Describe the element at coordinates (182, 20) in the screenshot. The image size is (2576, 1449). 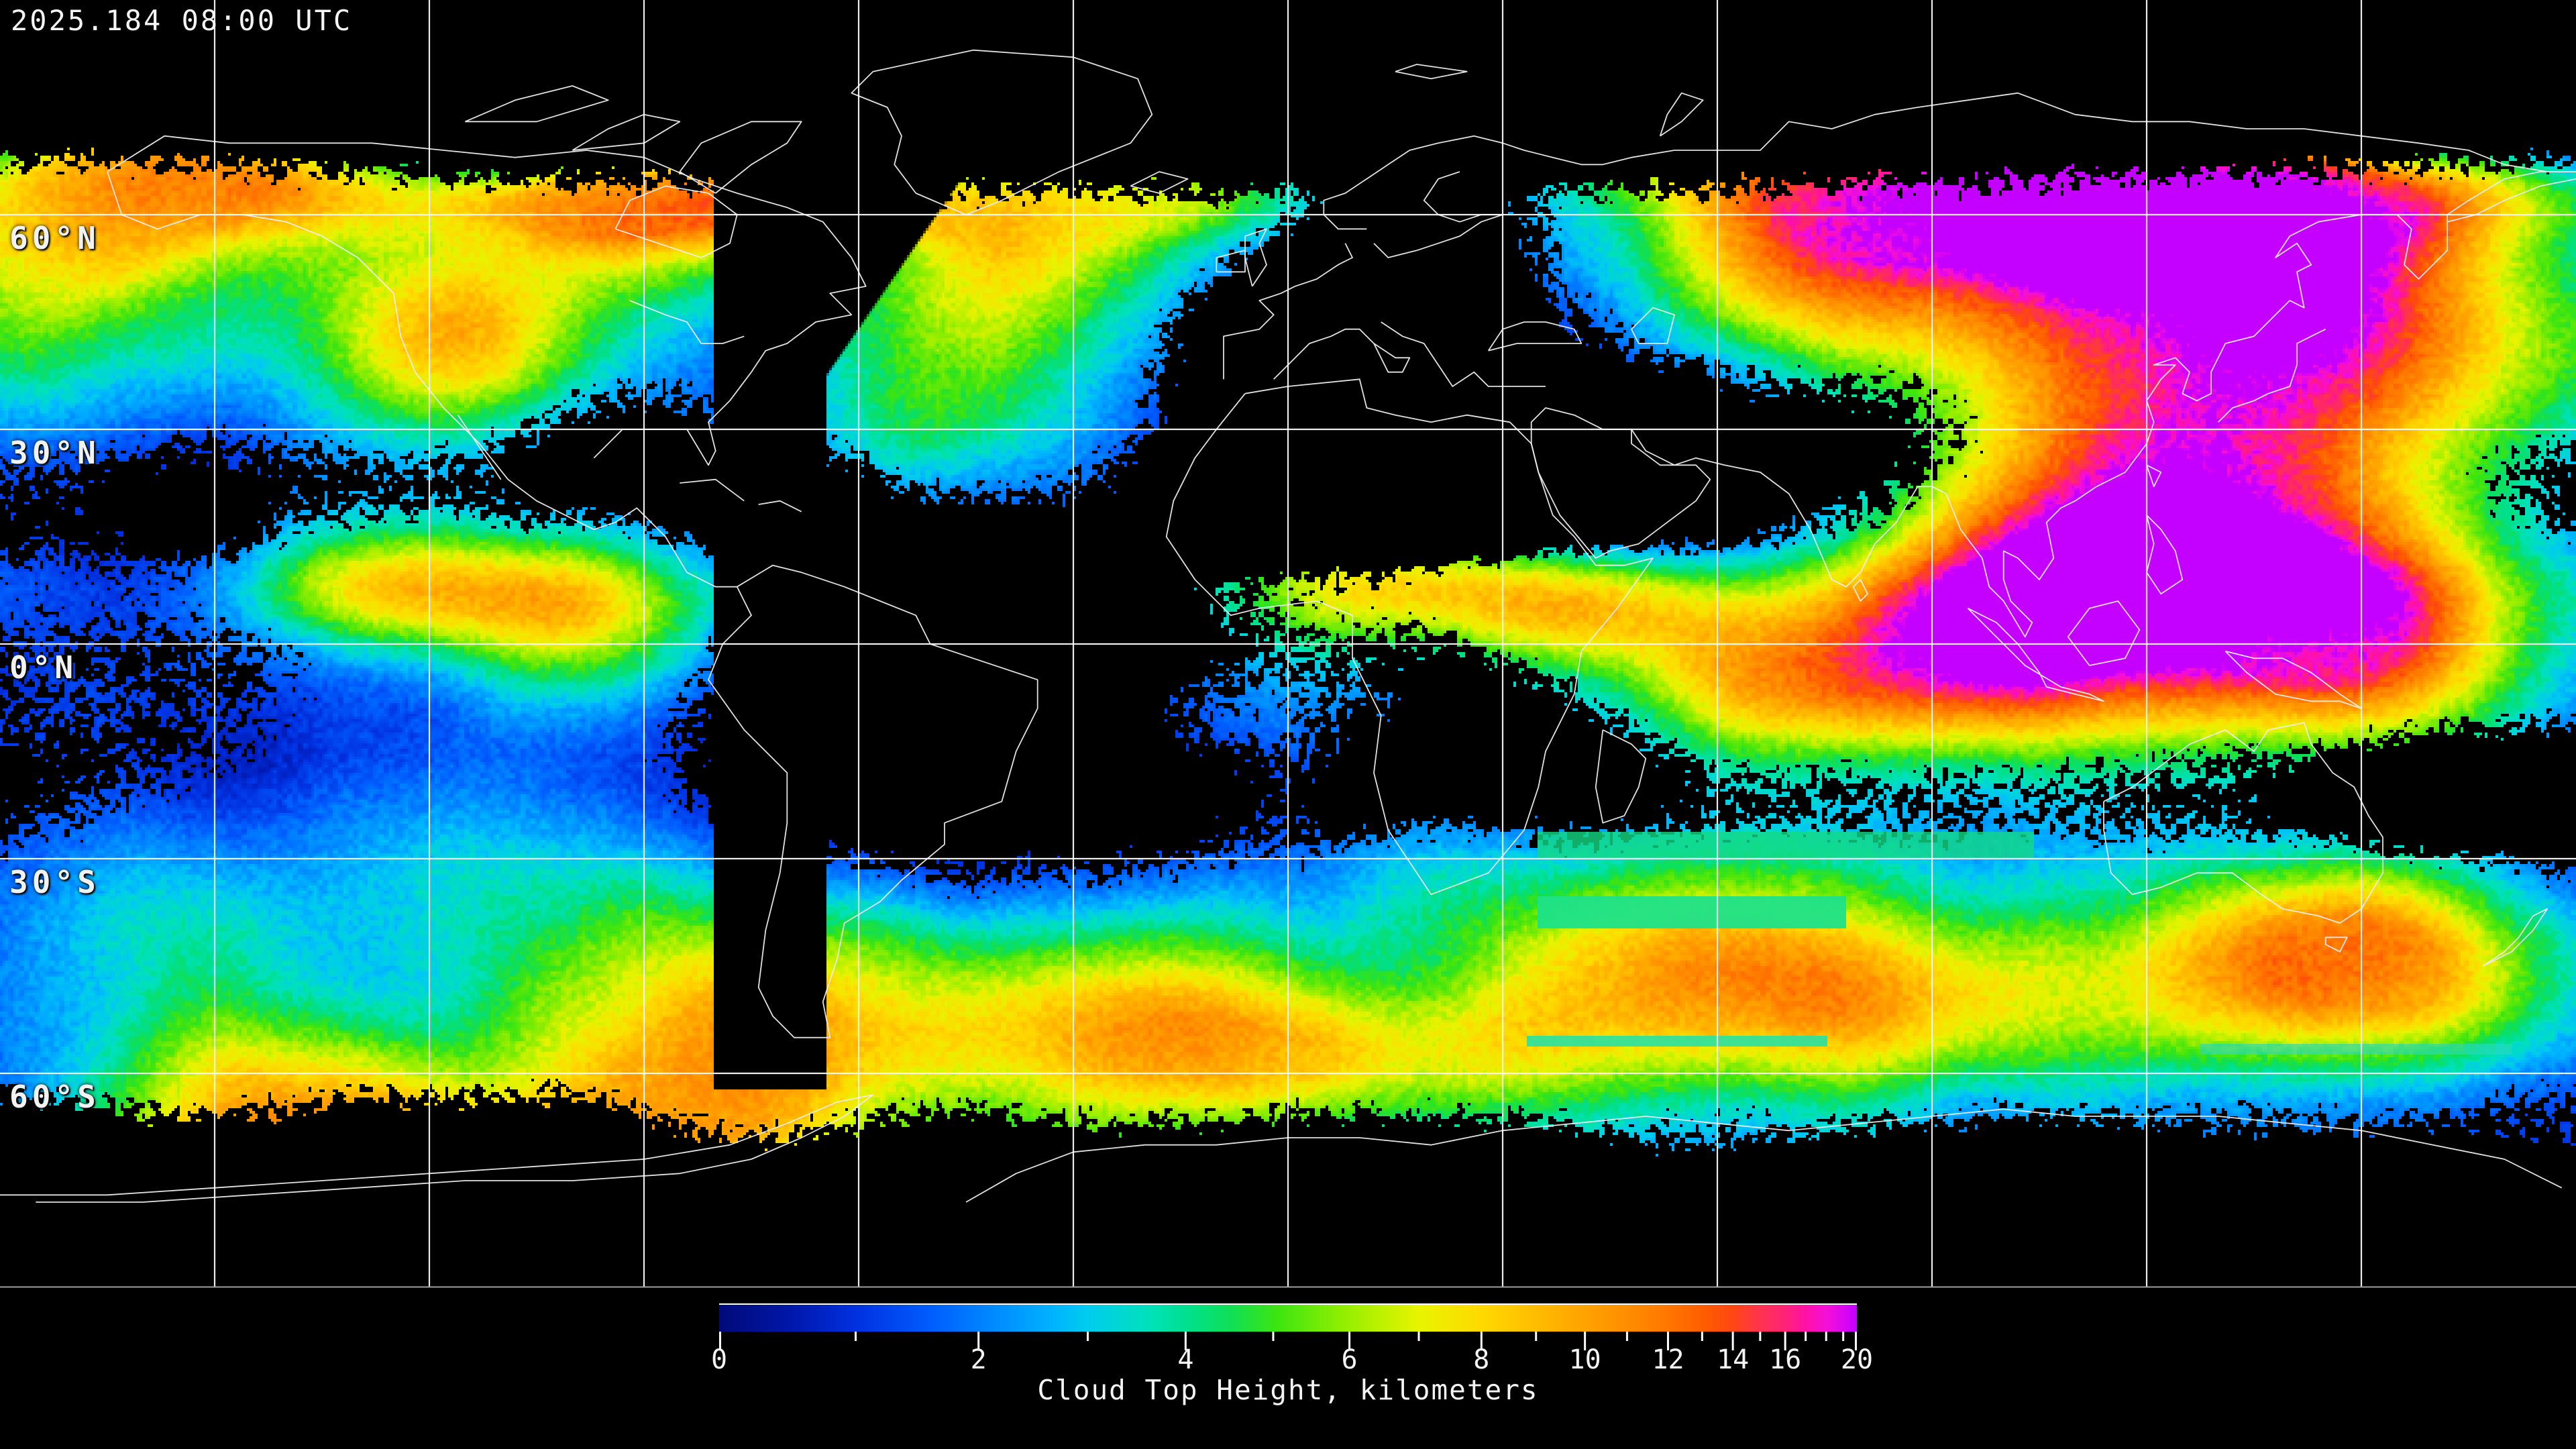
I see `timestamp-label: 2025.184 08:00 UTC` at that location.